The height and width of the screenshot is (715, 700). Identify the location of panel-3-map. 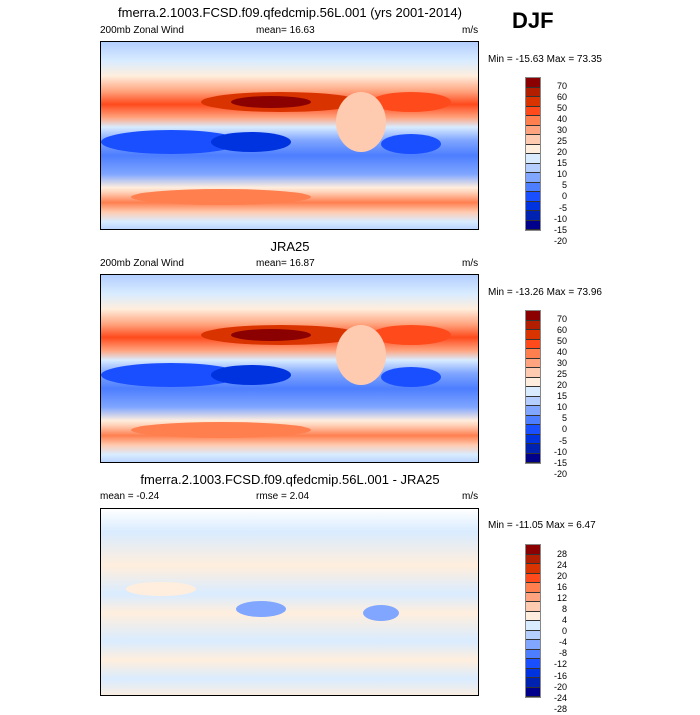
(289, 602).